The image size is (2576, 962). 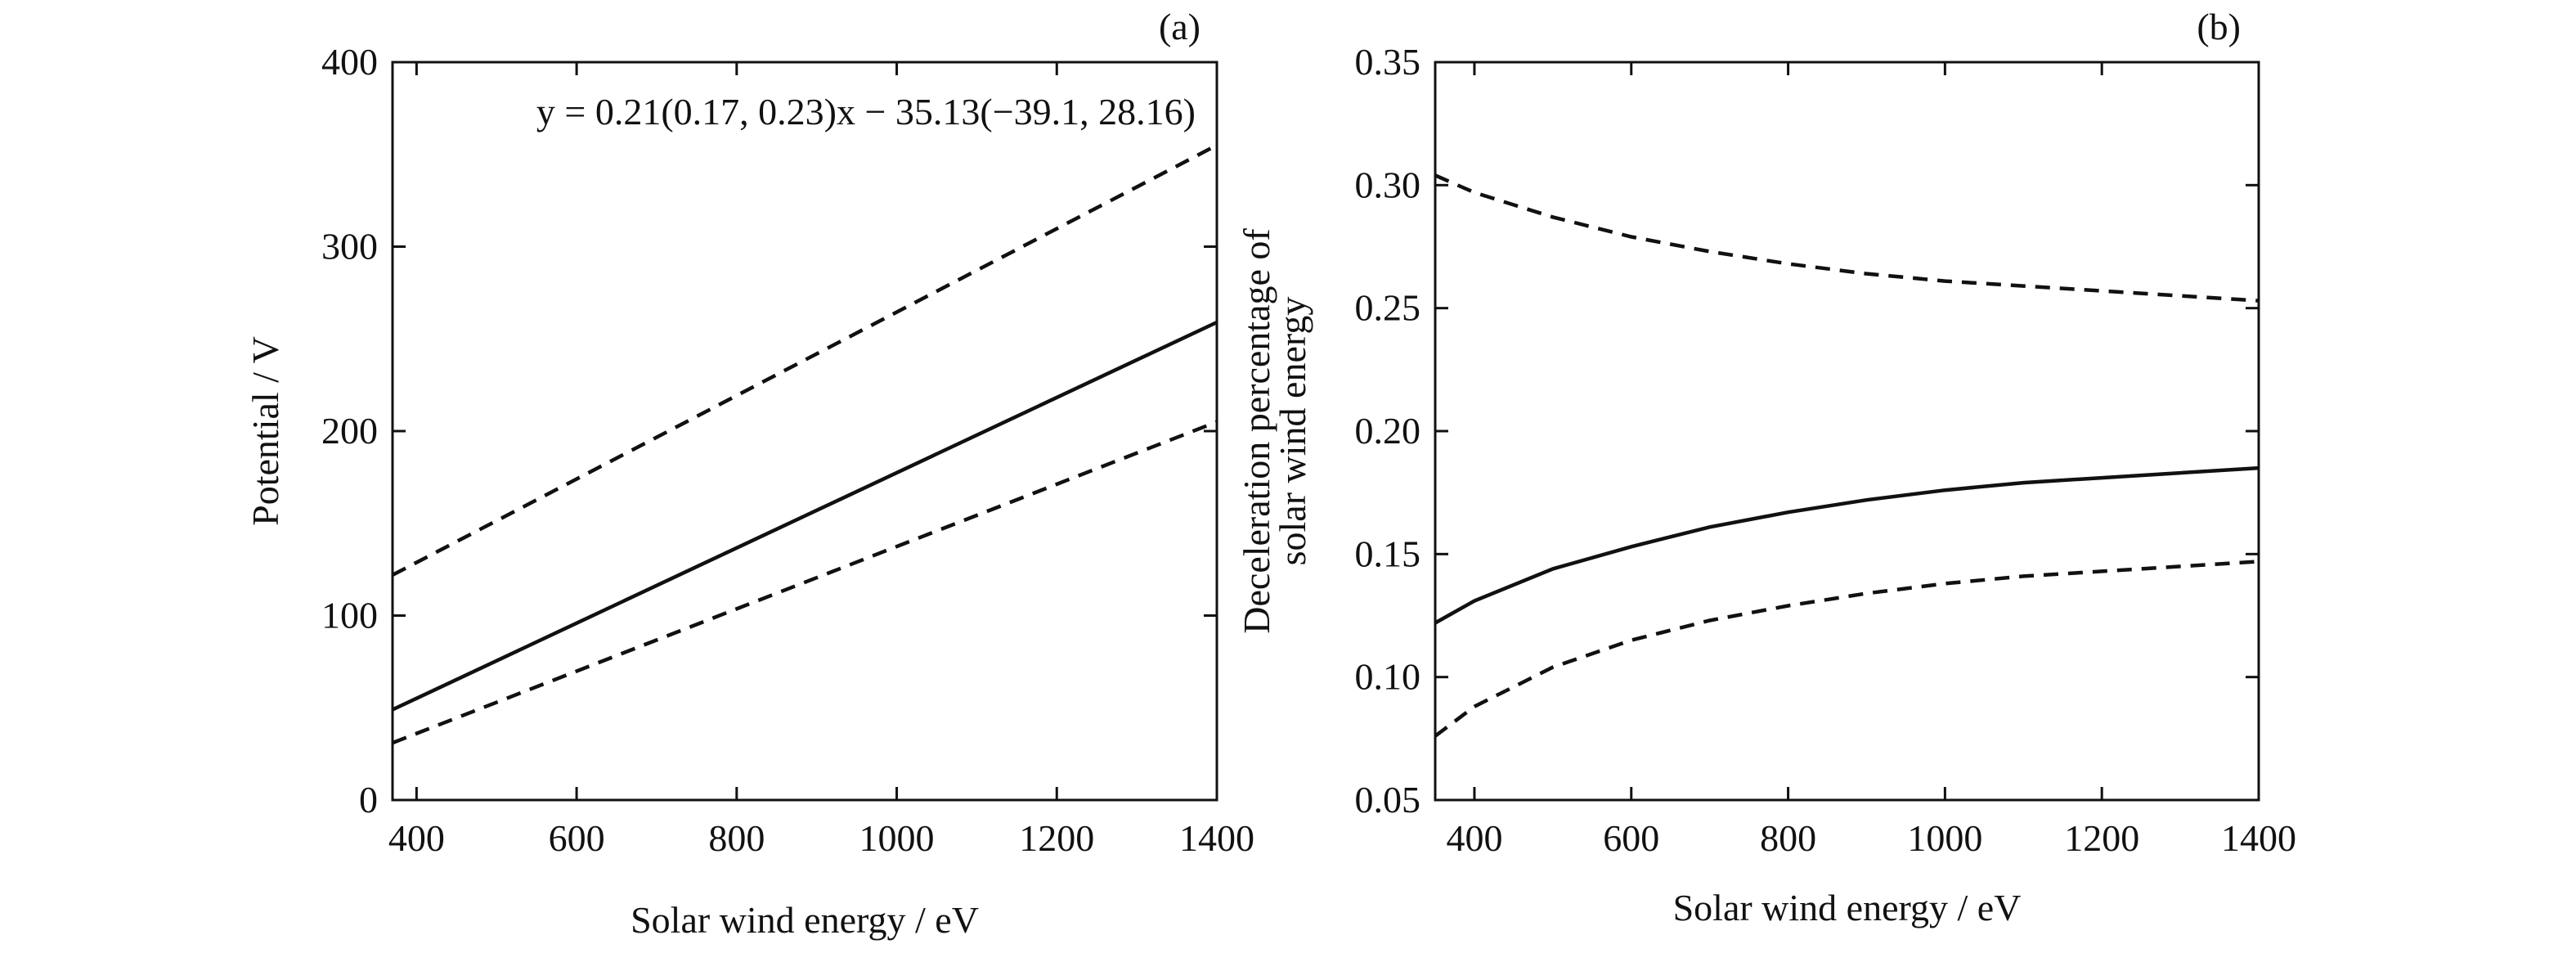 What do you see at coordinates (1180, 26) in the screenshot?
I see `panel-label: (a)` at bounding box center [1180, 26].